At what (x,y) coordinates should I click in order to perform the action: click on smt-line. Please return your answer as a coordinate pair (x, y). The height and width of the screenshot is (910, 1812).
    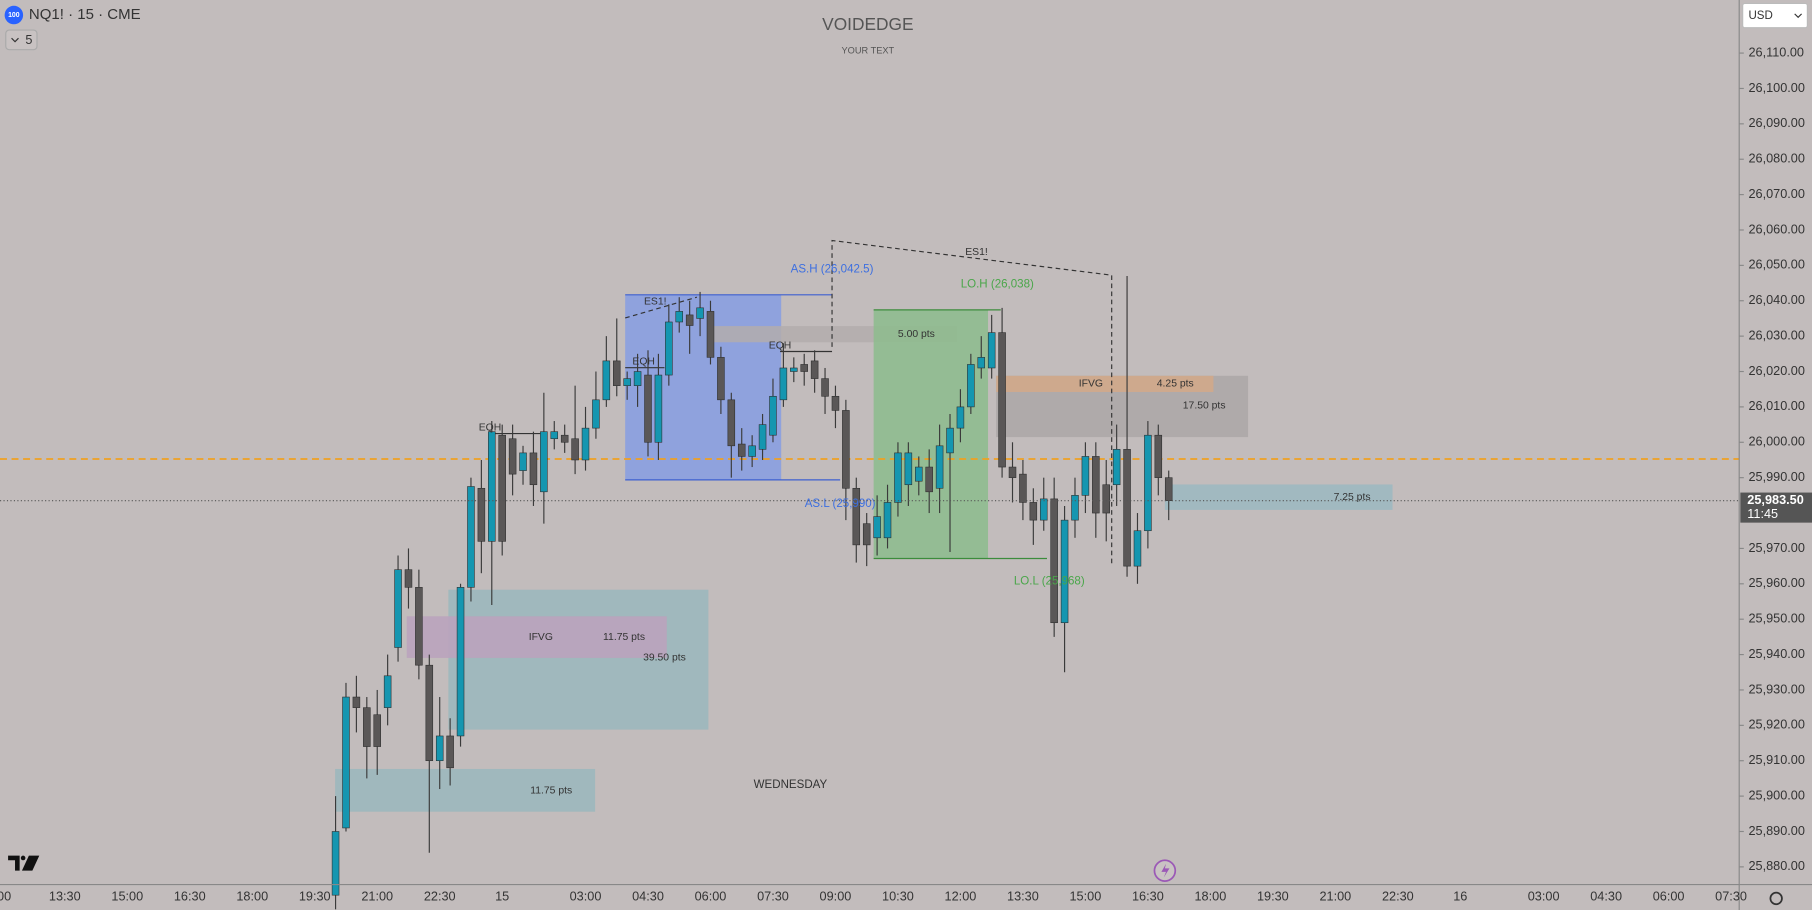
    Looking at the image, I should click on (661, 307).